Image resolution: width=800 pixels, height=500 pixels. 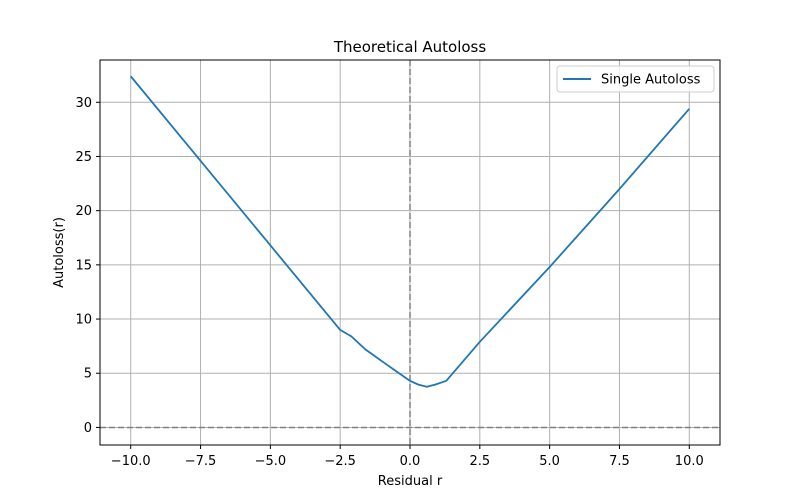 What do you see at coordinates (59, 252) in the screenshot?
I see `y-axis-label: Autoloss(r)` at bounding box center [59, 252].